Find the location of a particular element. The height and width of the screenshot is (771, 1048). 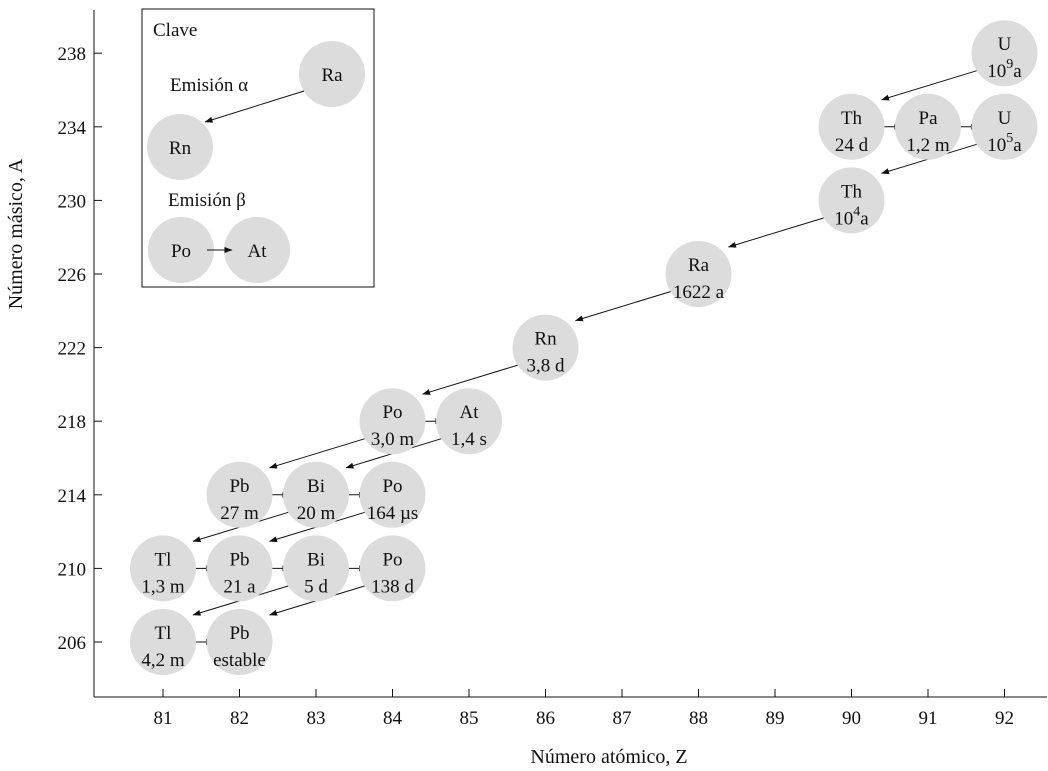

y-axis-title: Número másico, A is located at coordinates (16, 233).